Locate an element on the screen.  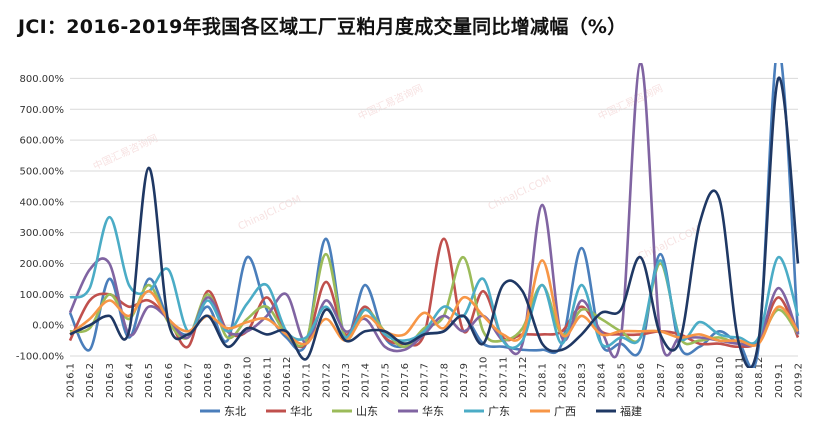
x-tick-label: 2016.5 is located at coordinates (149, 380).